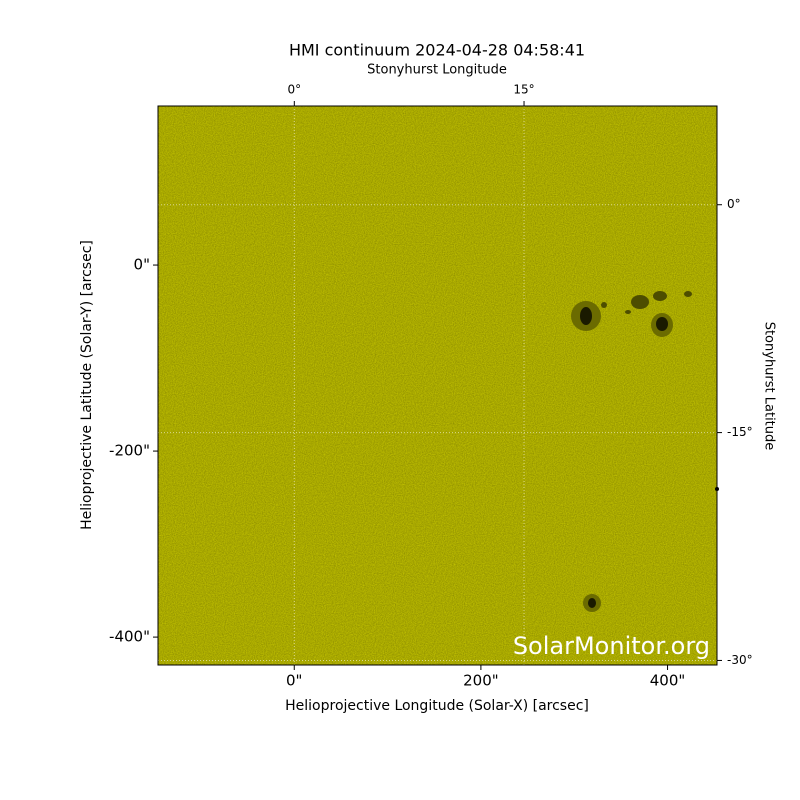 This screenshot has width=800, height=800. I want to click on y2-tick-label: -15°, so click(740, 432).